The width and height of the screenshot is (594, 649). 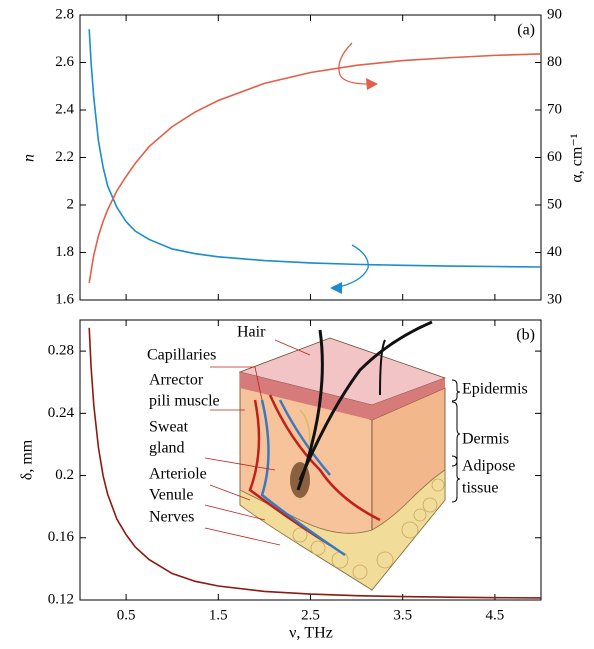 What do you see at coordinates (27, 459) in the screenshot?
I see `y-axis-label: δ, mm` at bounding box center [27, 459].